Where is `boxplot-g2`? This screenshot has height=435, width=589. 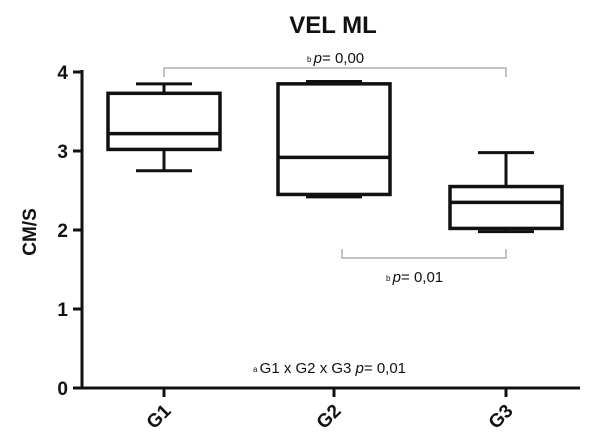 boxplot-g2 is located at coordinates (334, 139).